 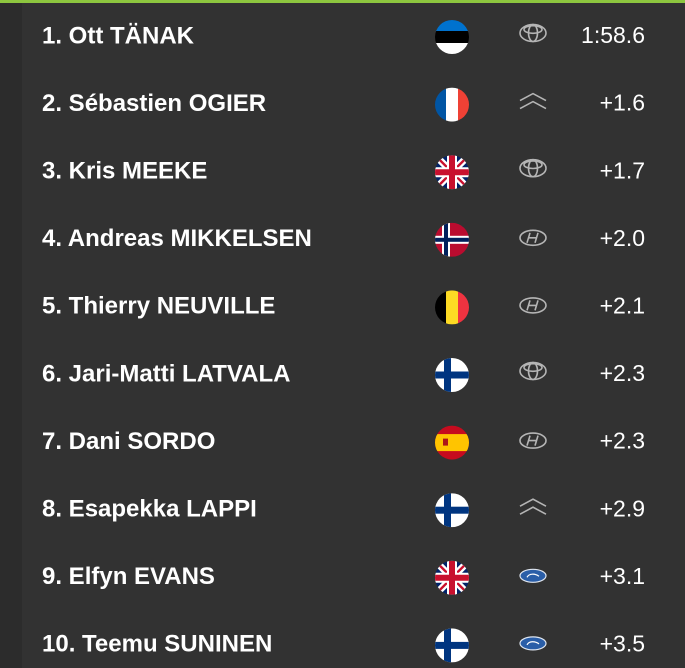 What do you see at coordinates (128, 441) in the screenshot?
I see `driver-name: 7. Dani SORDO` at bounding box center [128, 441].